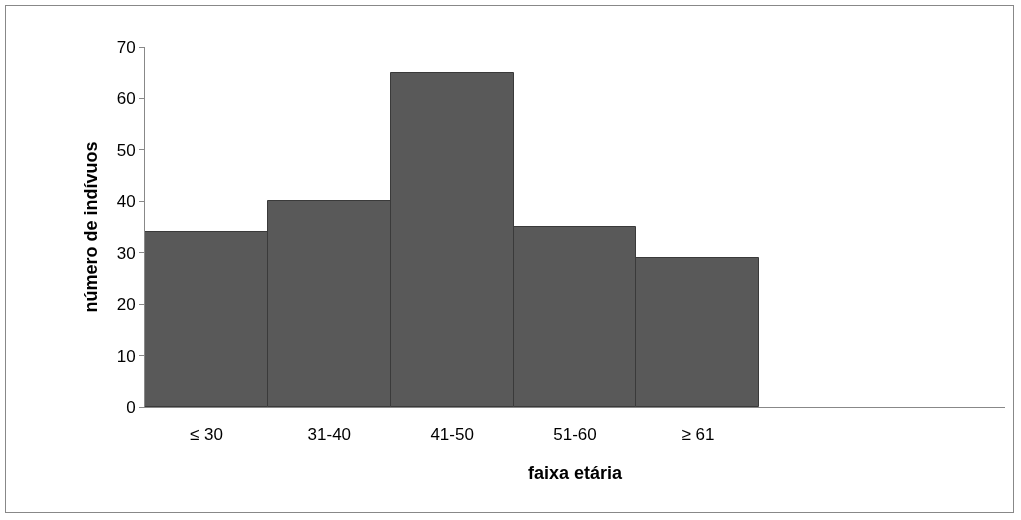  I want to click on y-tick-label: 60, so click(126, 99).